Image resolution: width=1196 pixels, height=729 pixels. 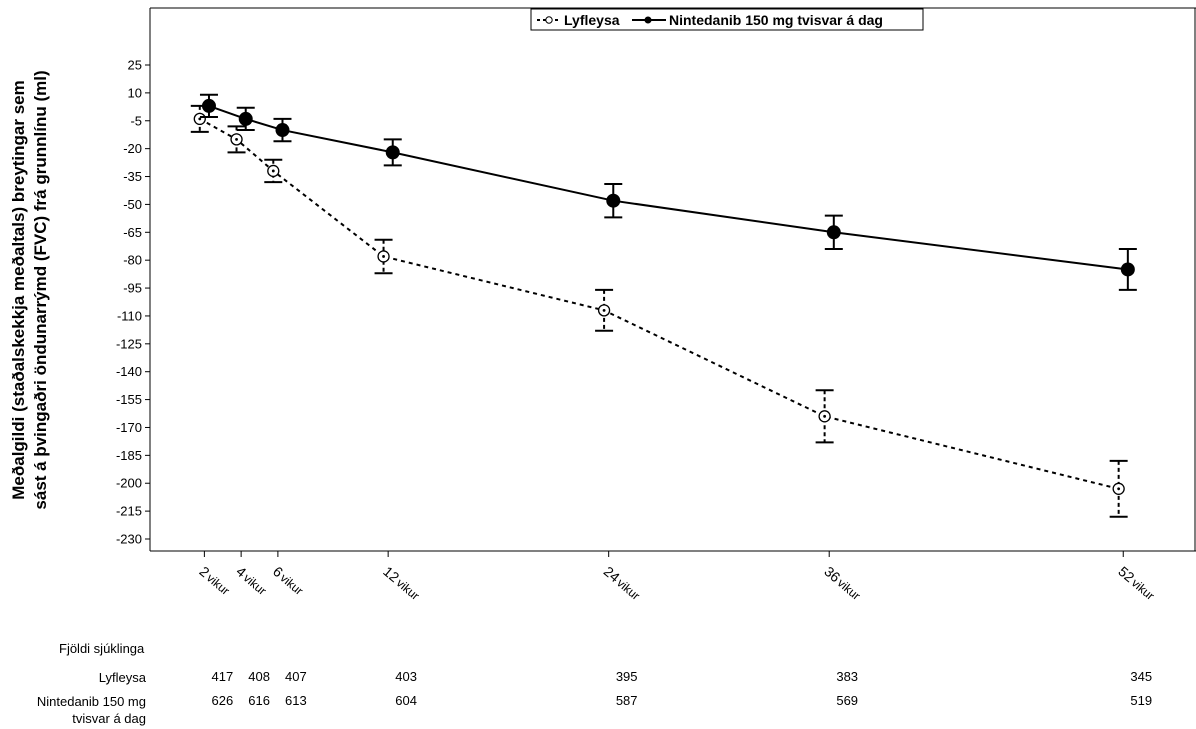 What do you see at coordinates (626, 676) in the screenshot?
I see `number-at-risk-value: 395` at bounding box center [626, 676].